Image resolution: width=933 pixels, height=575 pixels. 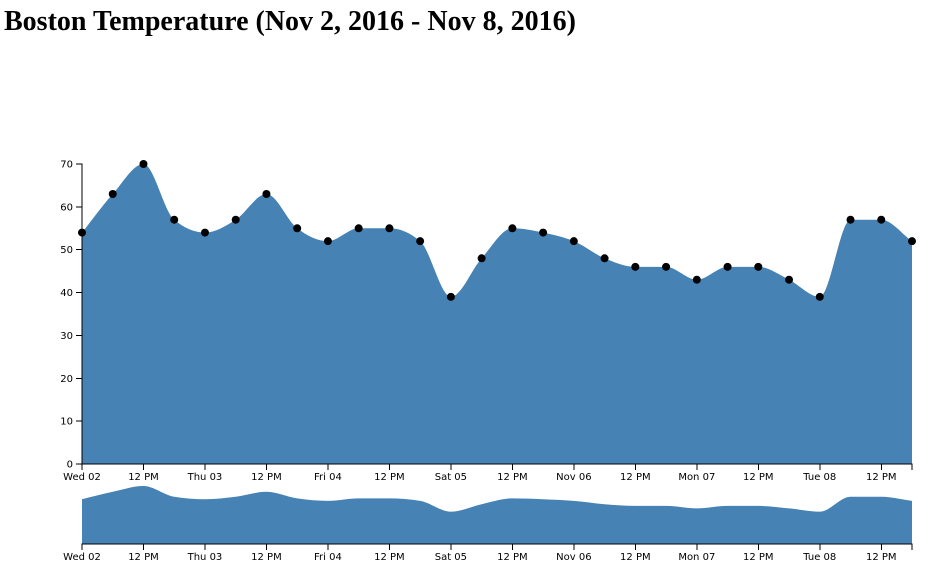 I want to click on context-x-tick-label: Wed 02, so click(x=82, y=557).